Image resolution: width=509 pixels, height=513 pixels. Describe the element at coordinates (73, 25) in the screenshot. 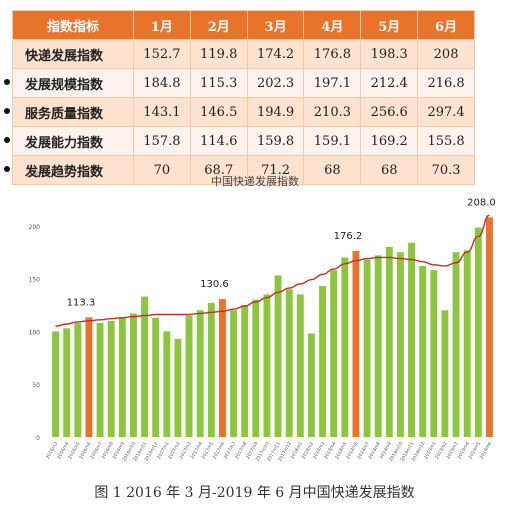

I see `table-header-indicator: 指数指标` at that location.